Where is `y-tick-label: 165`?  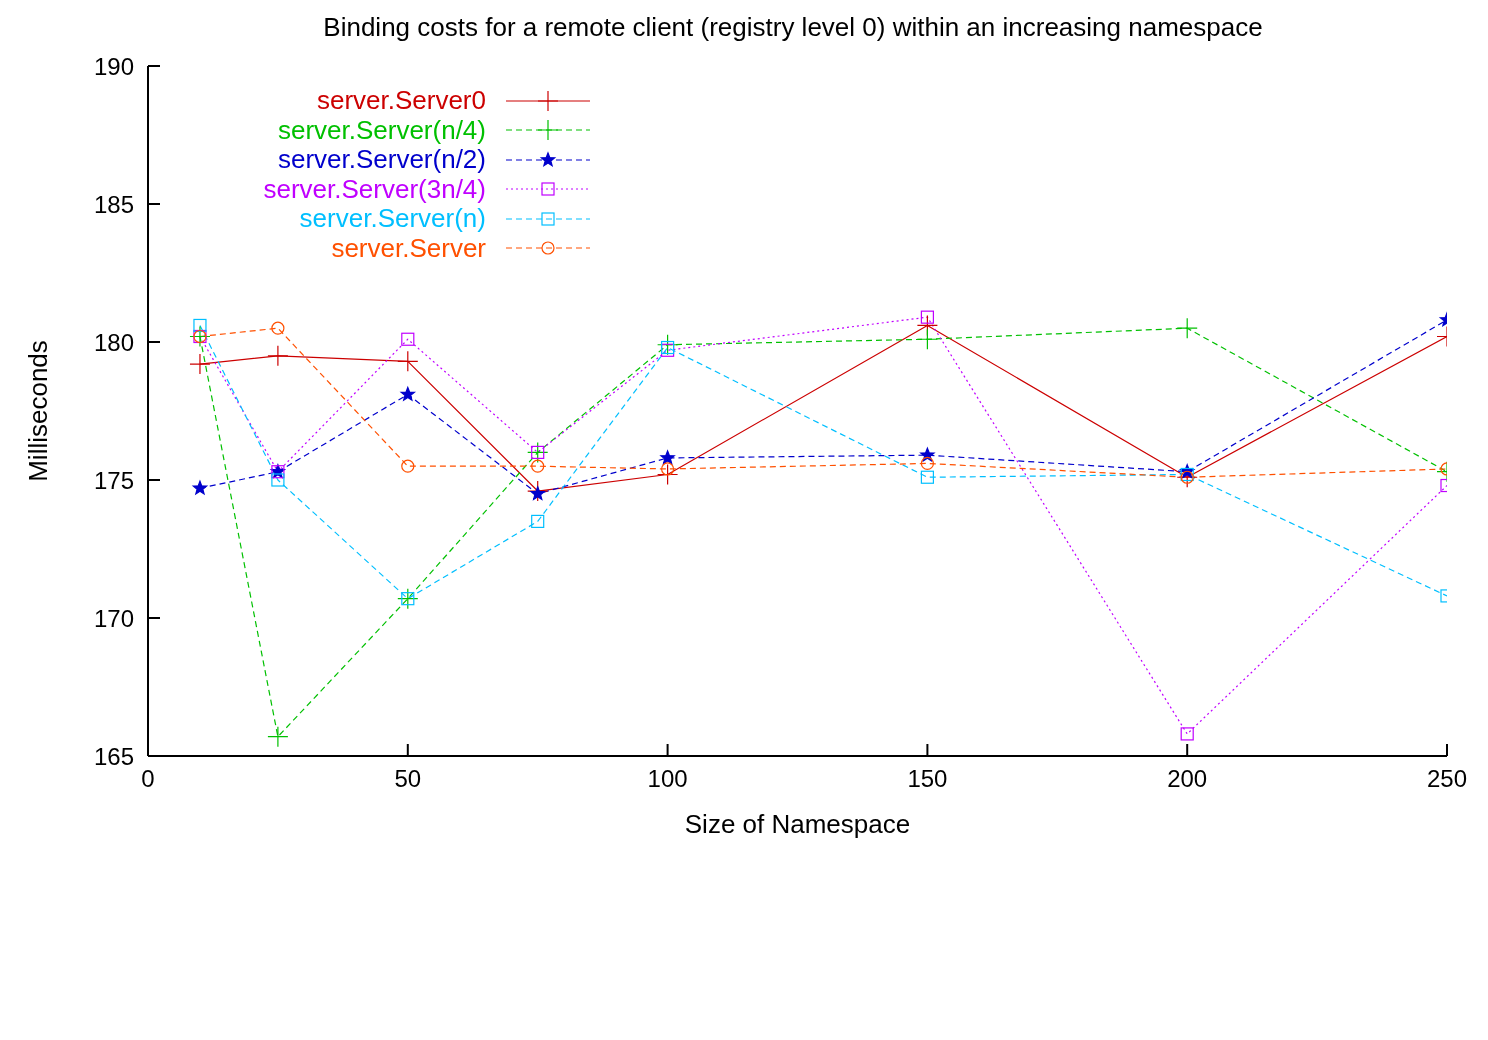
y-tick-label: 165 is located at coordinates (113, 756).